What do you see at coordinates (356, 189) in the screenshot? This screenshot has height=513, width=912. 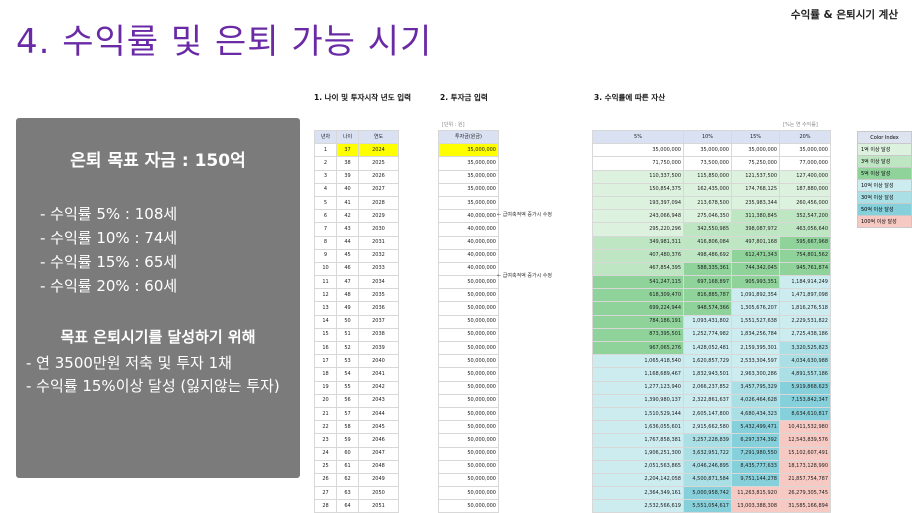 I see `table-row: 4 40 2027` at bounding box center [356, 189].